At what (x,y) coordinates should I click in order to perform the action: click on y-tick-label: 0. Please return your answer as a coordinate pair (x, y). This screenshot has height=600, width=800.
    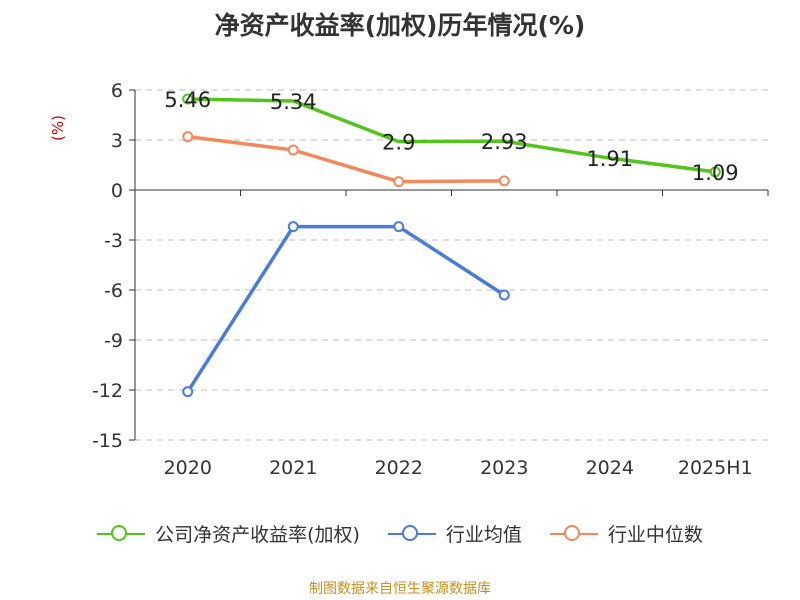
    Looking at the image, I should click on (117, 191).